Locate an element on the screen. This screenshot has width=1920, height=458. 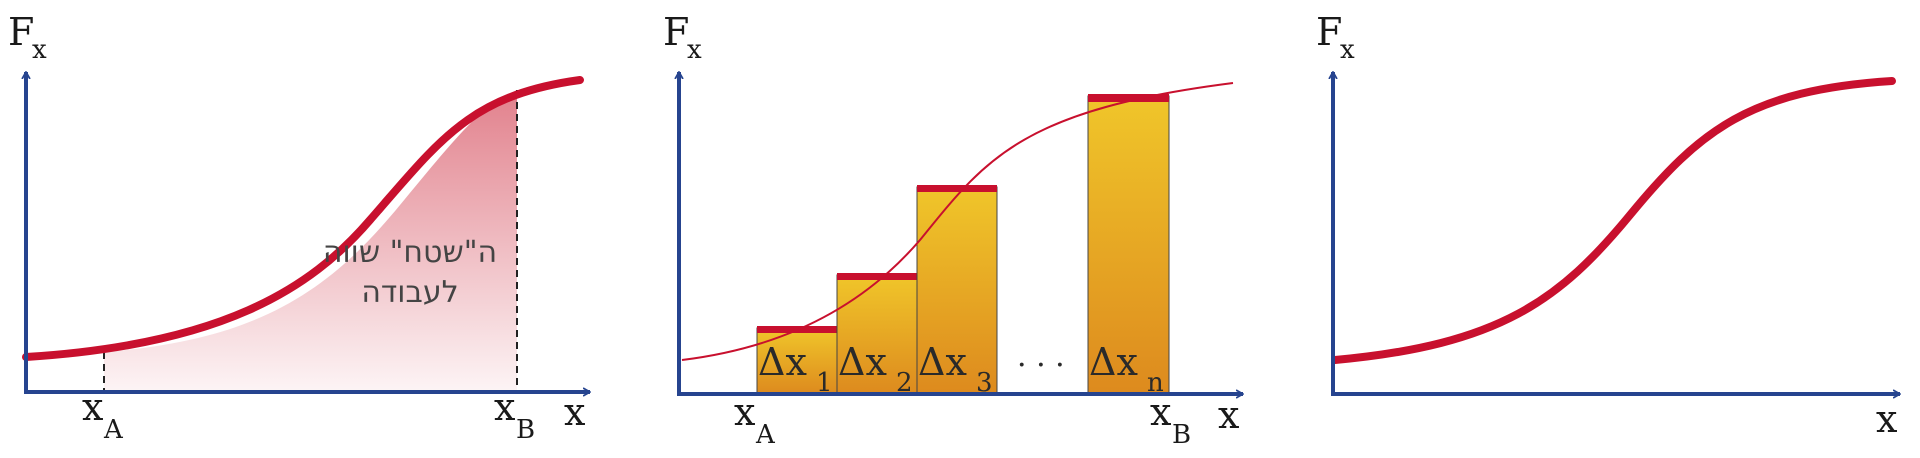
bar-1-label-sub: 1 is located at coordinates (824, 383).